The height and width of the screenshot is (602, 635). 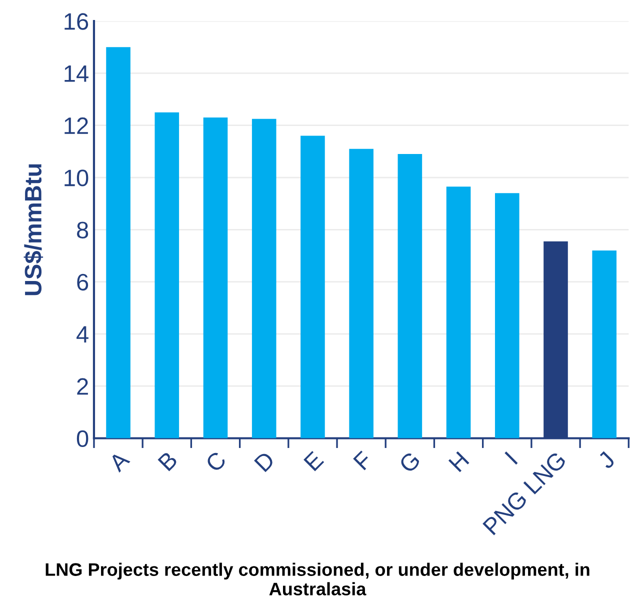 I want to click on y-tick-label: 10, so click(x=76, y=178).